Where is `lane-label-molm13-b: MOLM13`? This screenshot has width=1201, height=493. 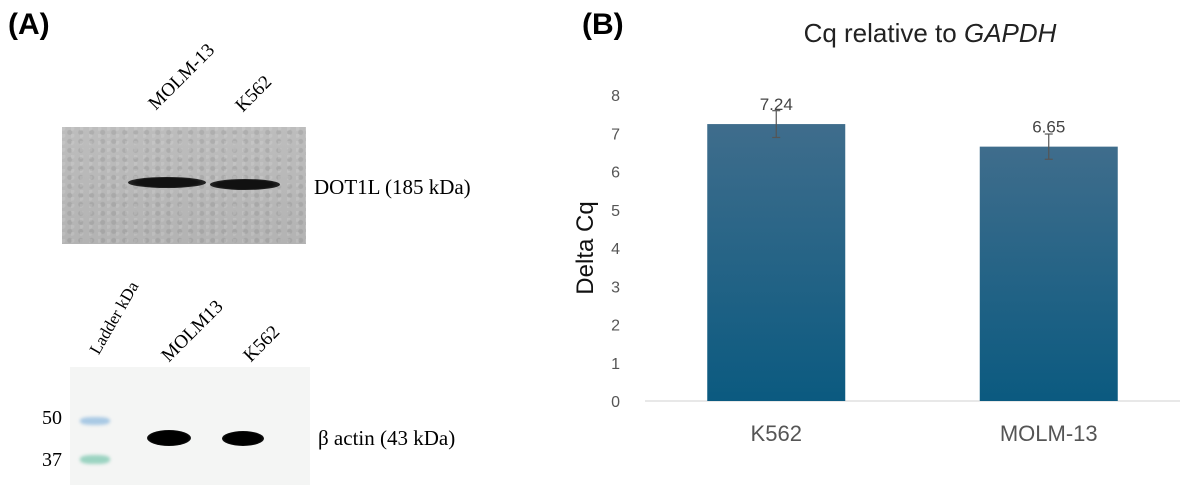
lane-label-molm13-b: MOLM13 is located at coordinates (192, 331).